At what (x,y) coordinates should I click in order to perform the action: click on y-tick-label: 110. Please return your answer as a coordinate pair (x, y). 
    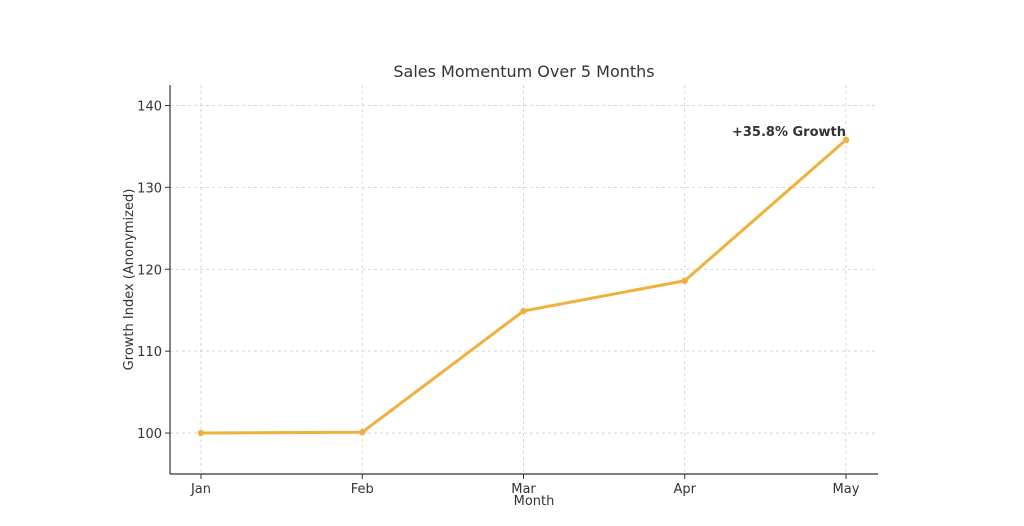
    Looking at the image, I should click on (149, 352).